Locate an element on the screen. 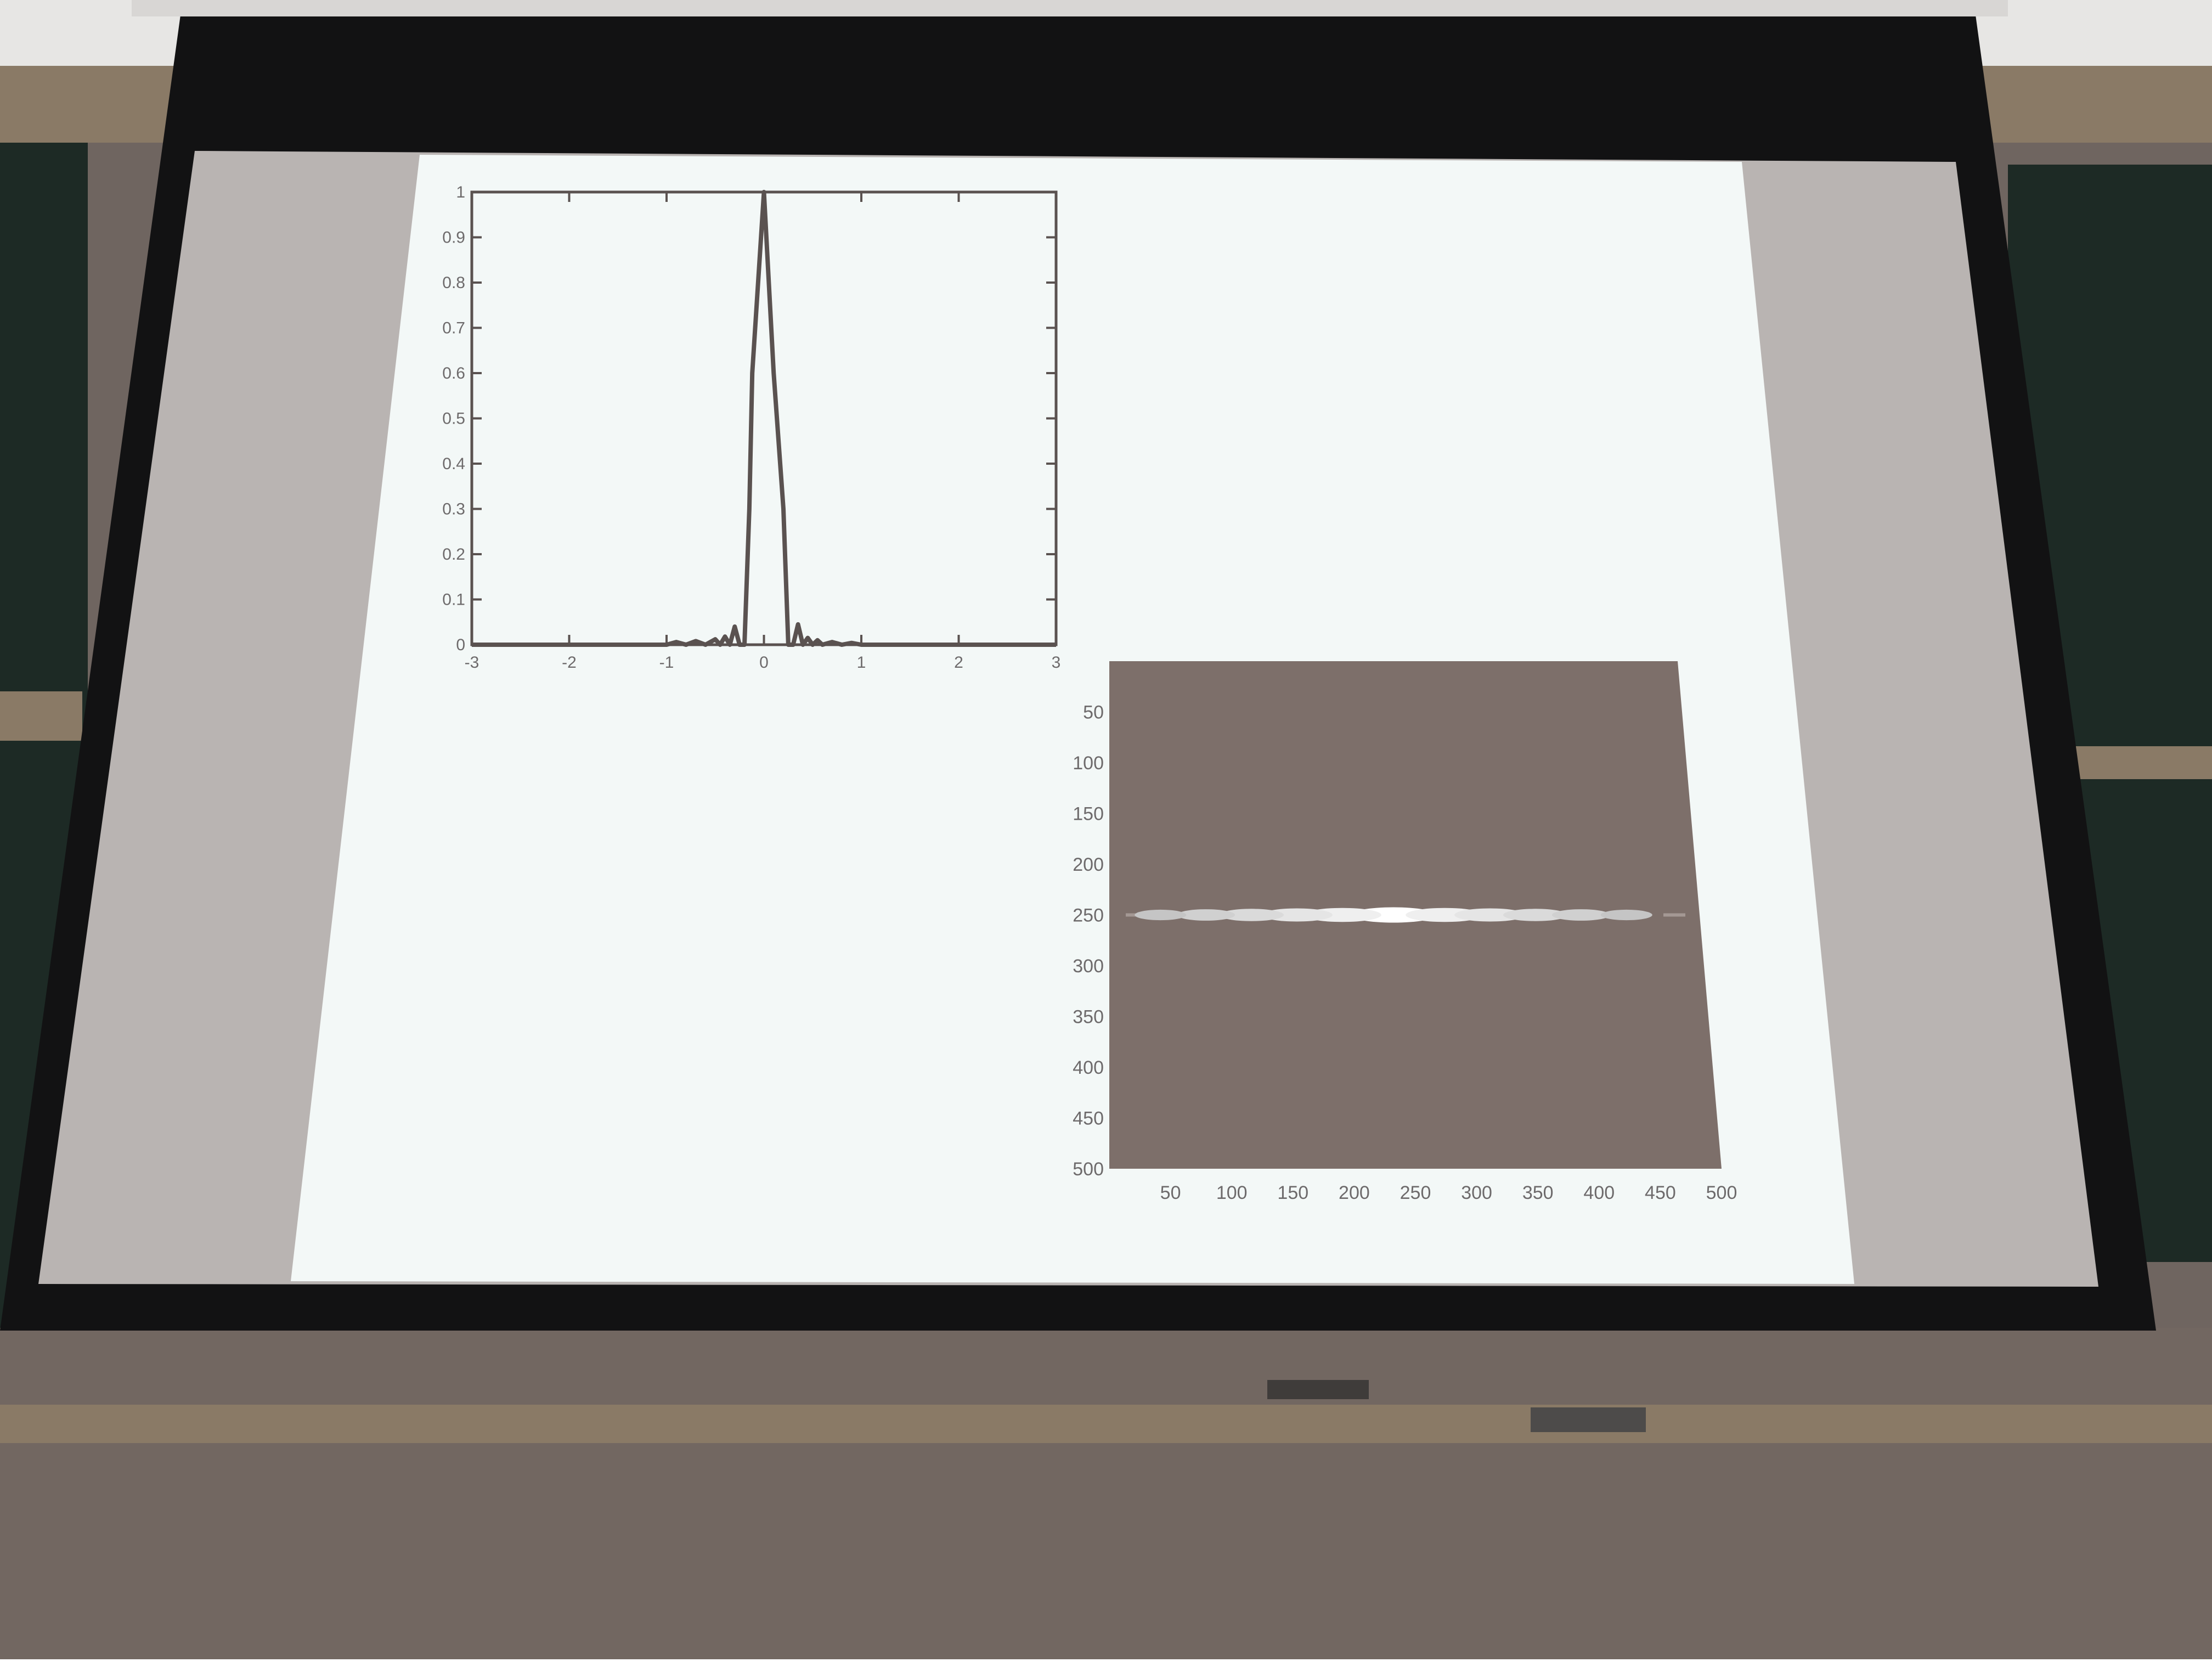  heatmap-y-tick-label: 450 is located at coordinates (1089, 1118).